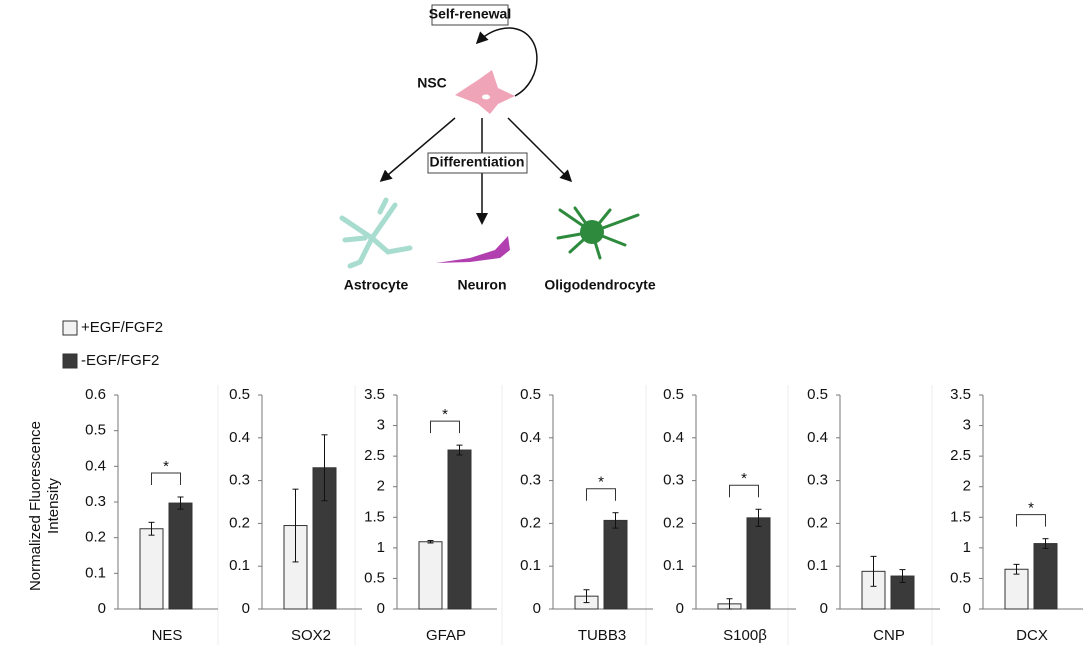 This screenshot has width=1090, height=649. Describe the element at coordinates (120, 360) in the screenshot. I see `legend-label: -EGF/FGF2` at that location.